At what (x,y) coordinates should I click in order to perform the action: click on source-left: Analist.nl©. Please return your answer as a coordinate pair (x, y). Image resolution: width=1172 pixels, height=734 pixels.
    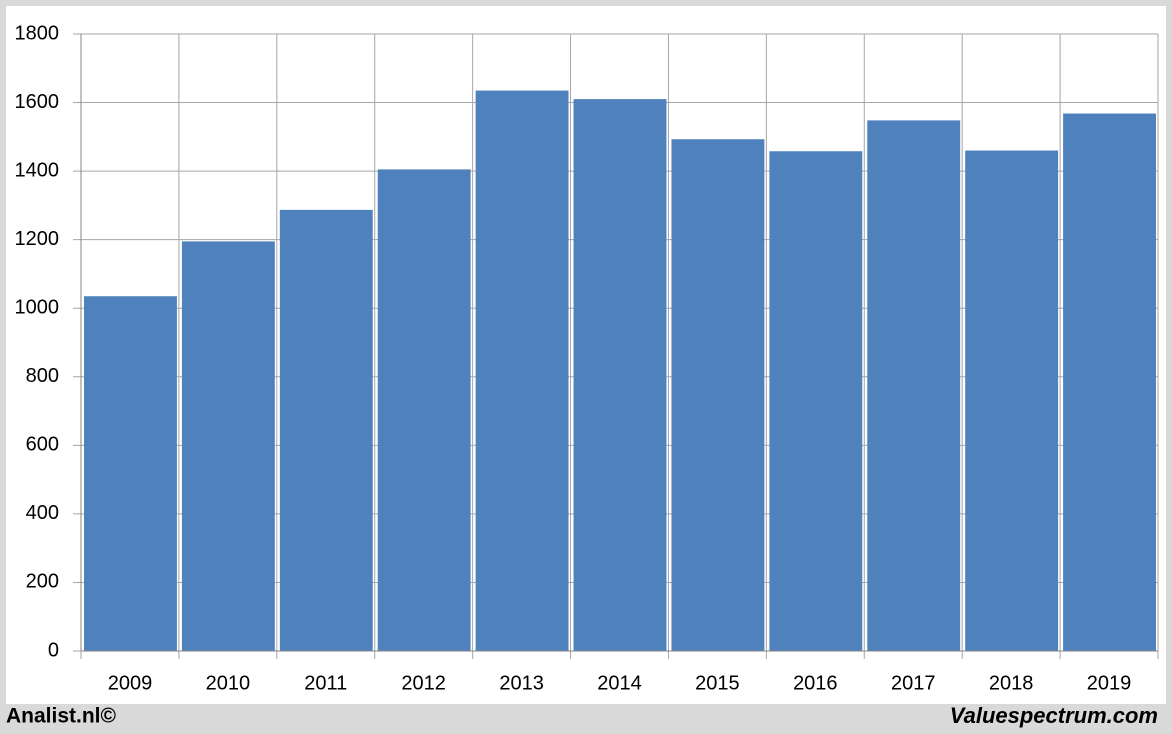
    Looking at the image, I should click on (61, 716).